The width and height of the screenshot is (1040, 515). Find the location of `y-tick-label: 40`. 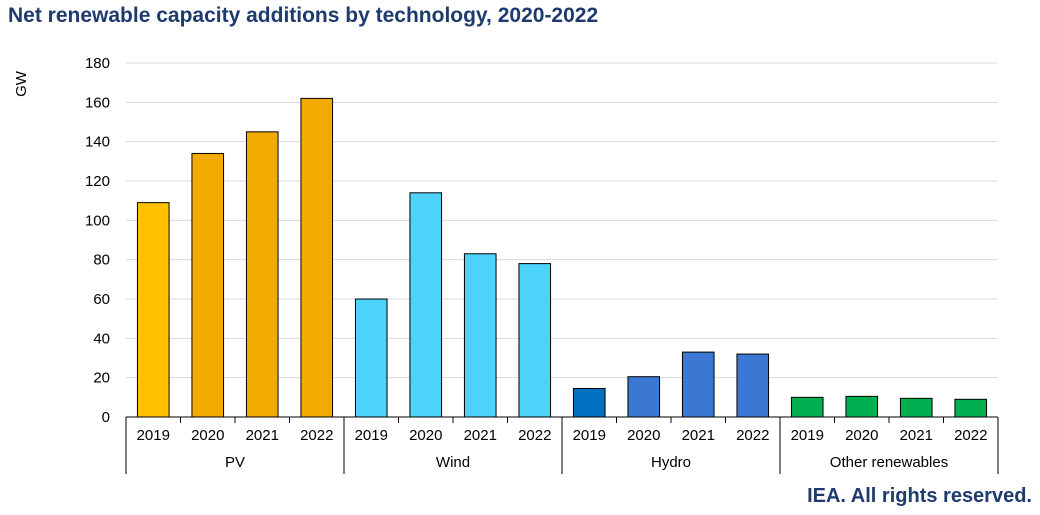

y-tick-label: 40 is located at coordinates (101, 338).